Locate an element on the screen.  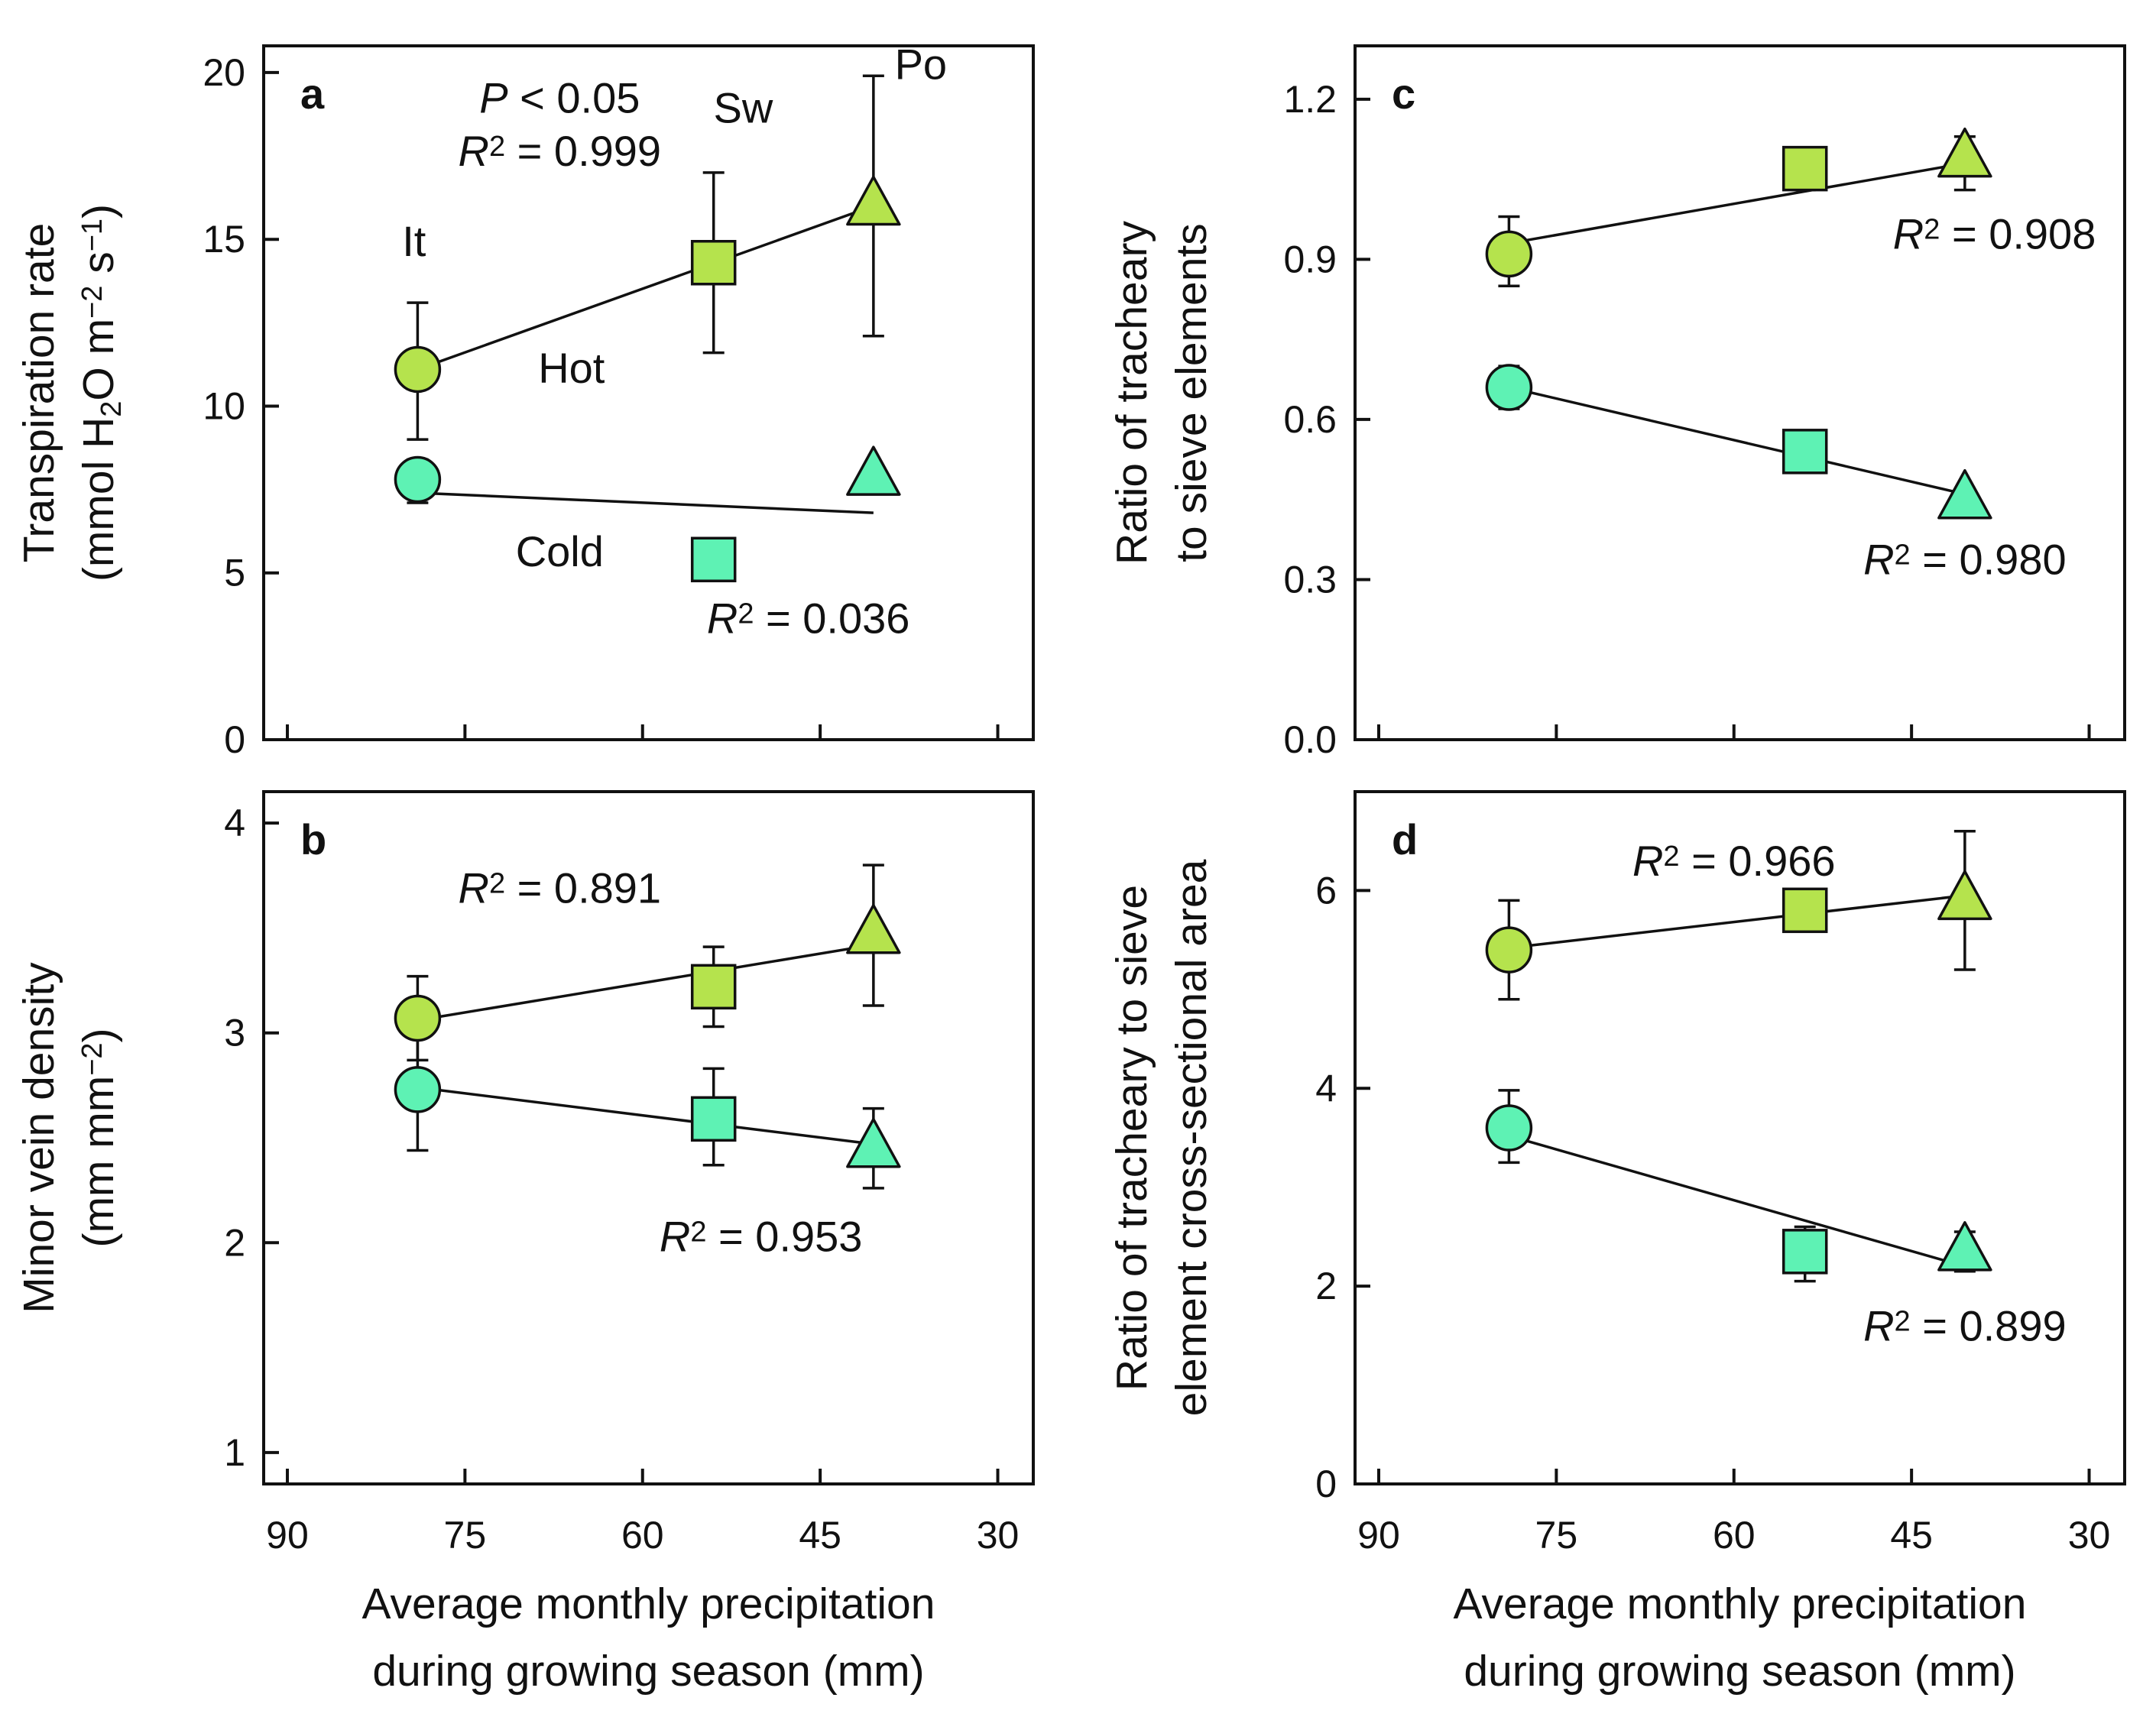
y-axis-label-line1: Transpiration rate is located at coordinates (39, 393).